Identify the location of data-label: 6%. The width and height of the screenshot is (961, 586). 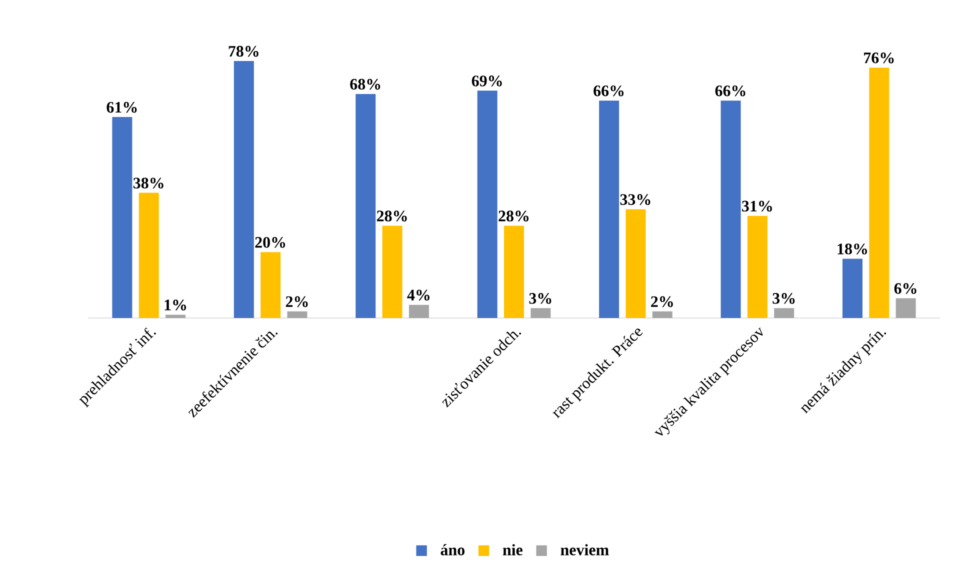
(905, 288).